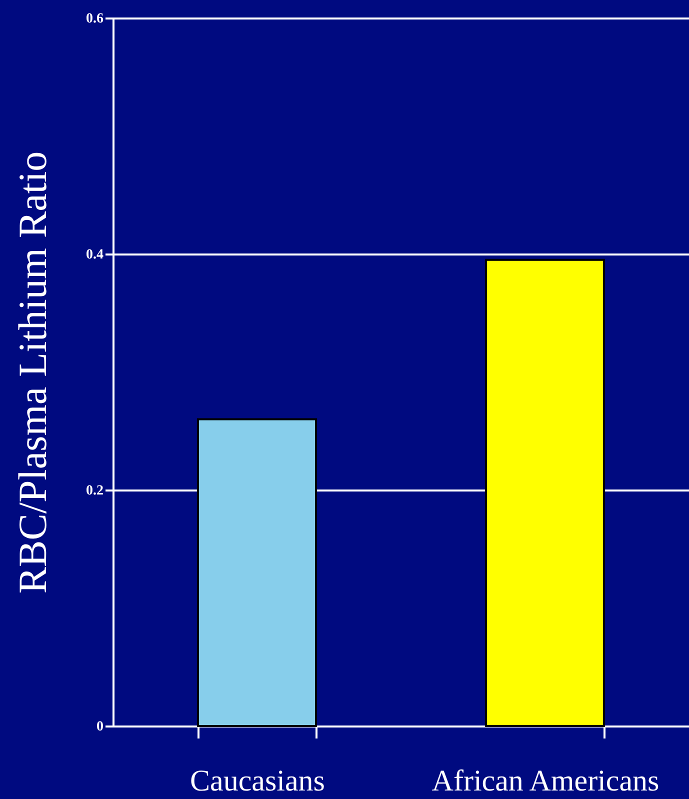  What do you see at coordinates (95, 491) in the screenshot?
I see `y-tick-label: 0.2` at bounding box center [95, 491].